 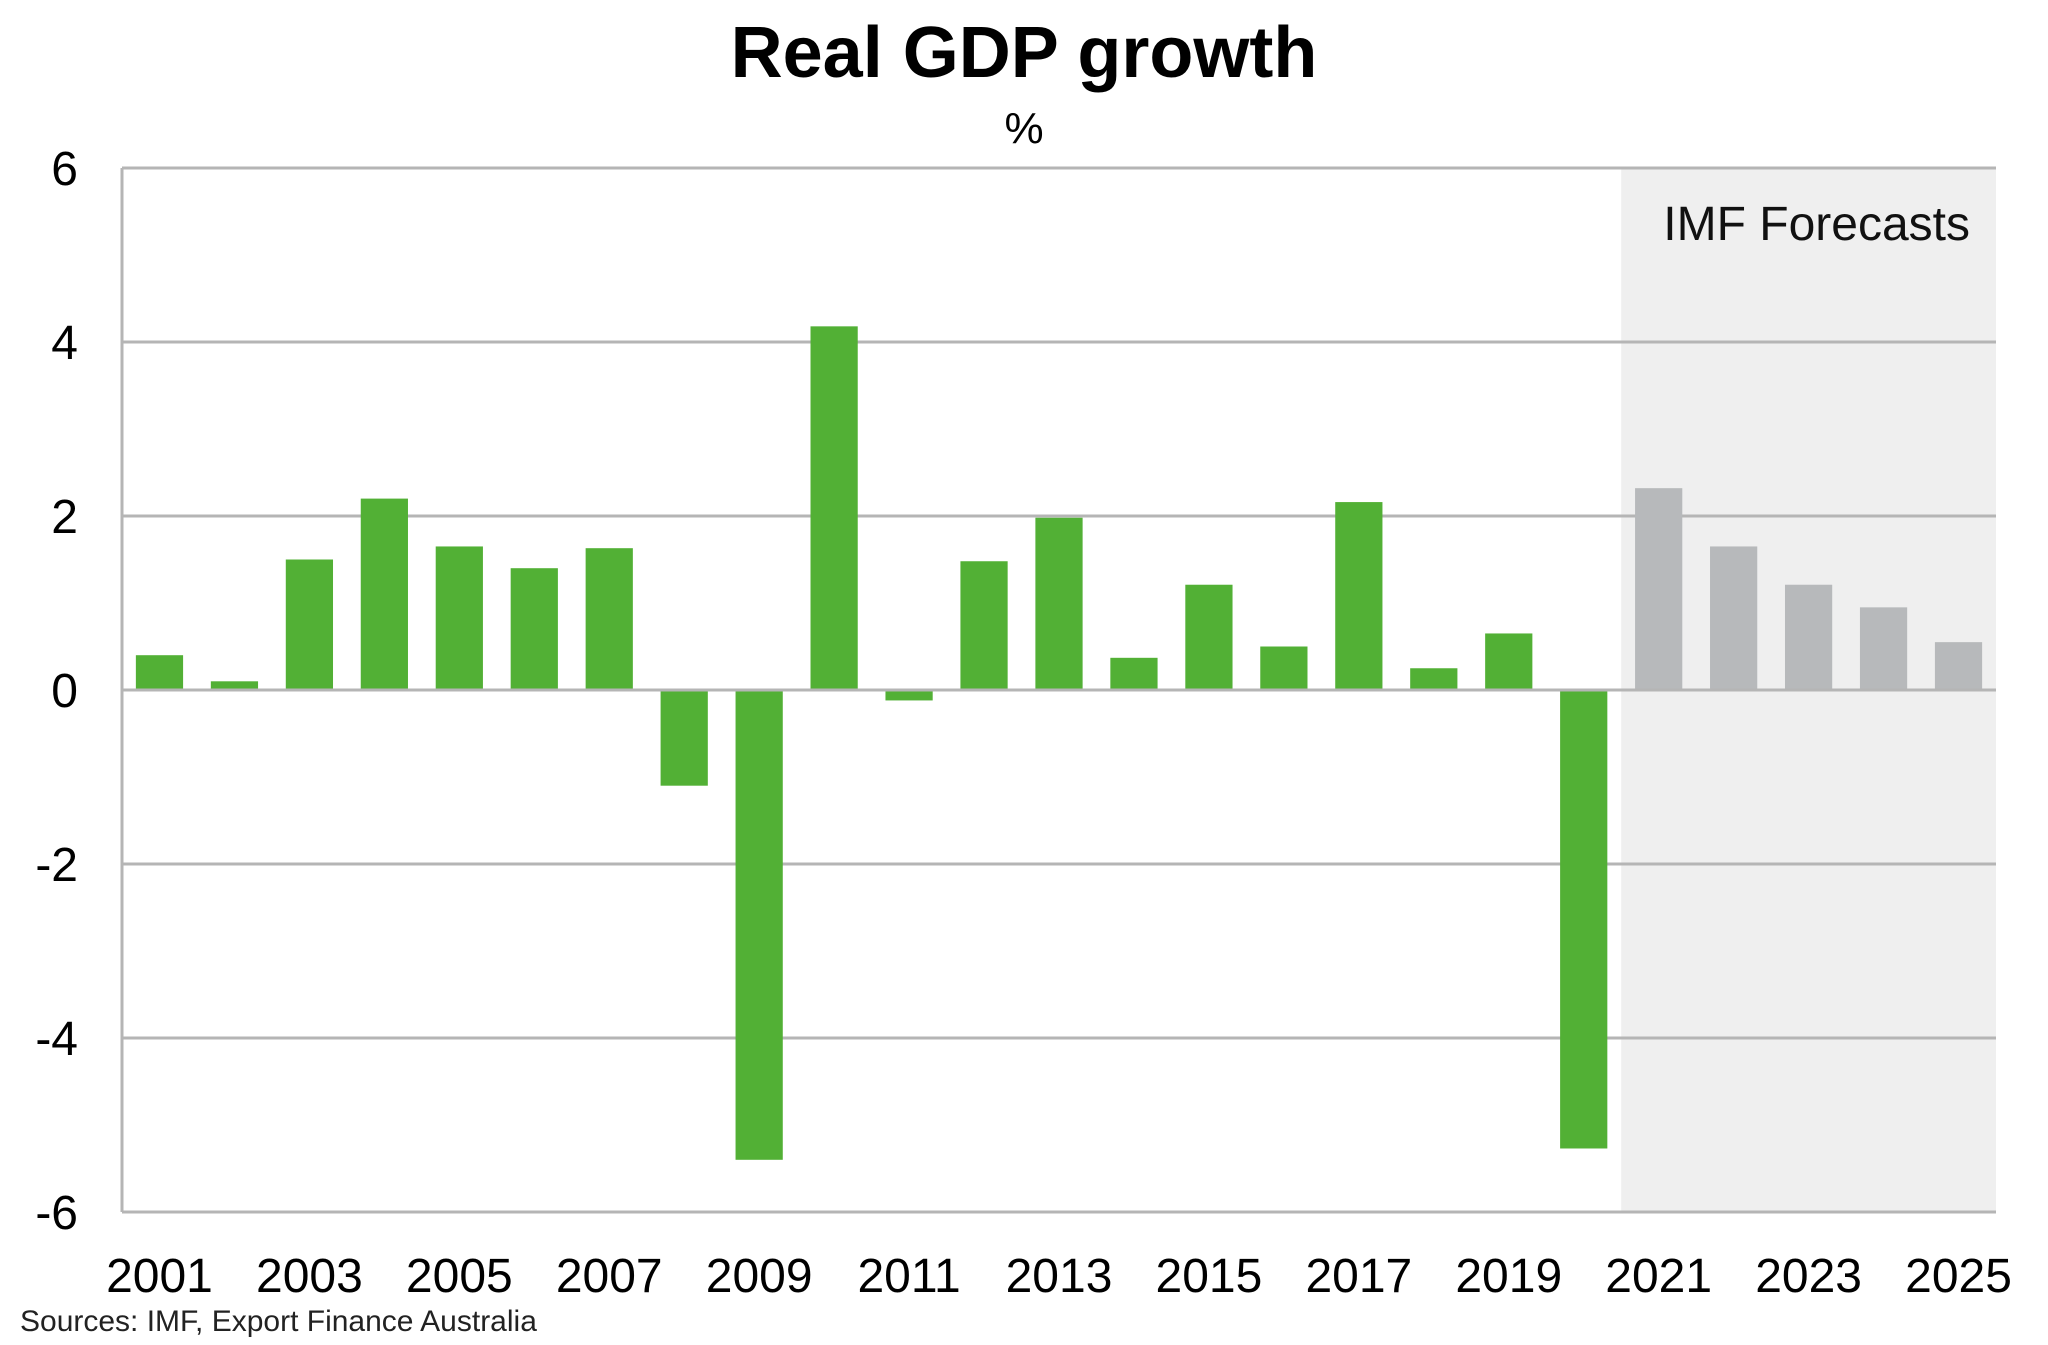 What do you see at coordinates (909, 695) in the screenshot?
I see `bar-2011` at bounding box center [909, 695].